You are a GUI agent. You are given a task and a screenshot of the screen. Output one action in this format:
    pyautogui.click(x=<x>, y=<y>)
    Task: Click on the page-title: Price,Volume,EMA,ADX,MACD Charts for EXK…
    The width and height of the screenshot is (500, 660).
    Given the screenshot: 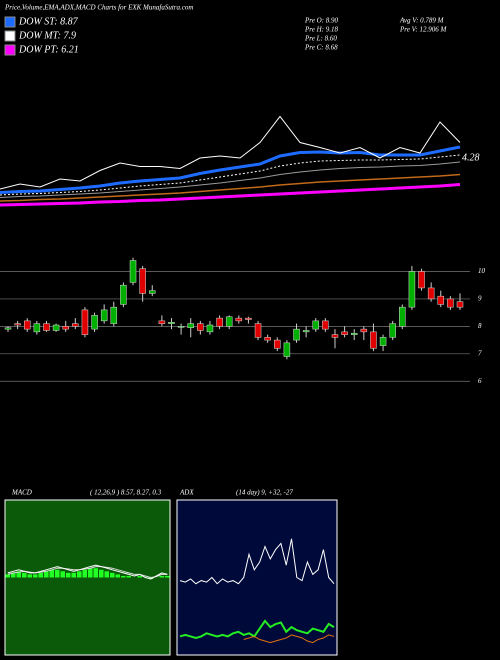 What is the action you would take?
    pyautogui.click(x=98, y=8)
    